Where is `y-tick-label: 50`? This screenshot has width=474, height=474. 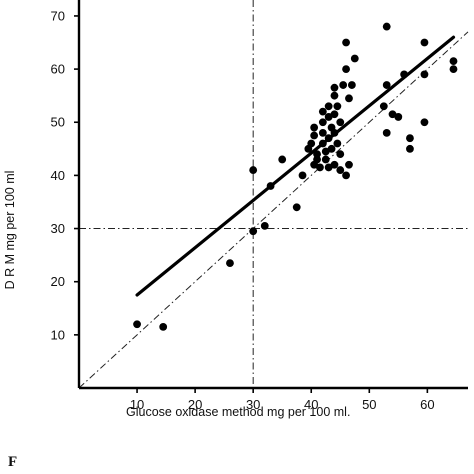 y-tick-label: 50 is located at coordinates (58, 122).